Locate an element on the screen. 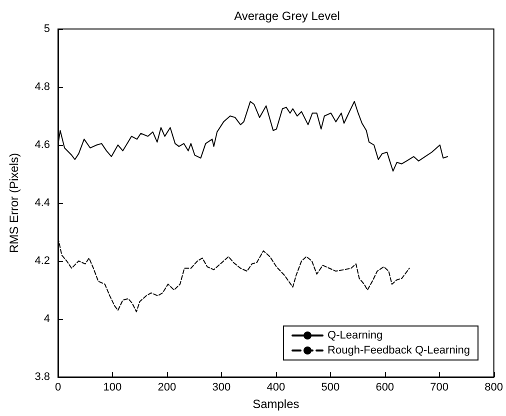 The height and width of the screenshot is (416, 506). legend-label: Rough-Feedback Q-Learning is located at coordinates (399, 350).